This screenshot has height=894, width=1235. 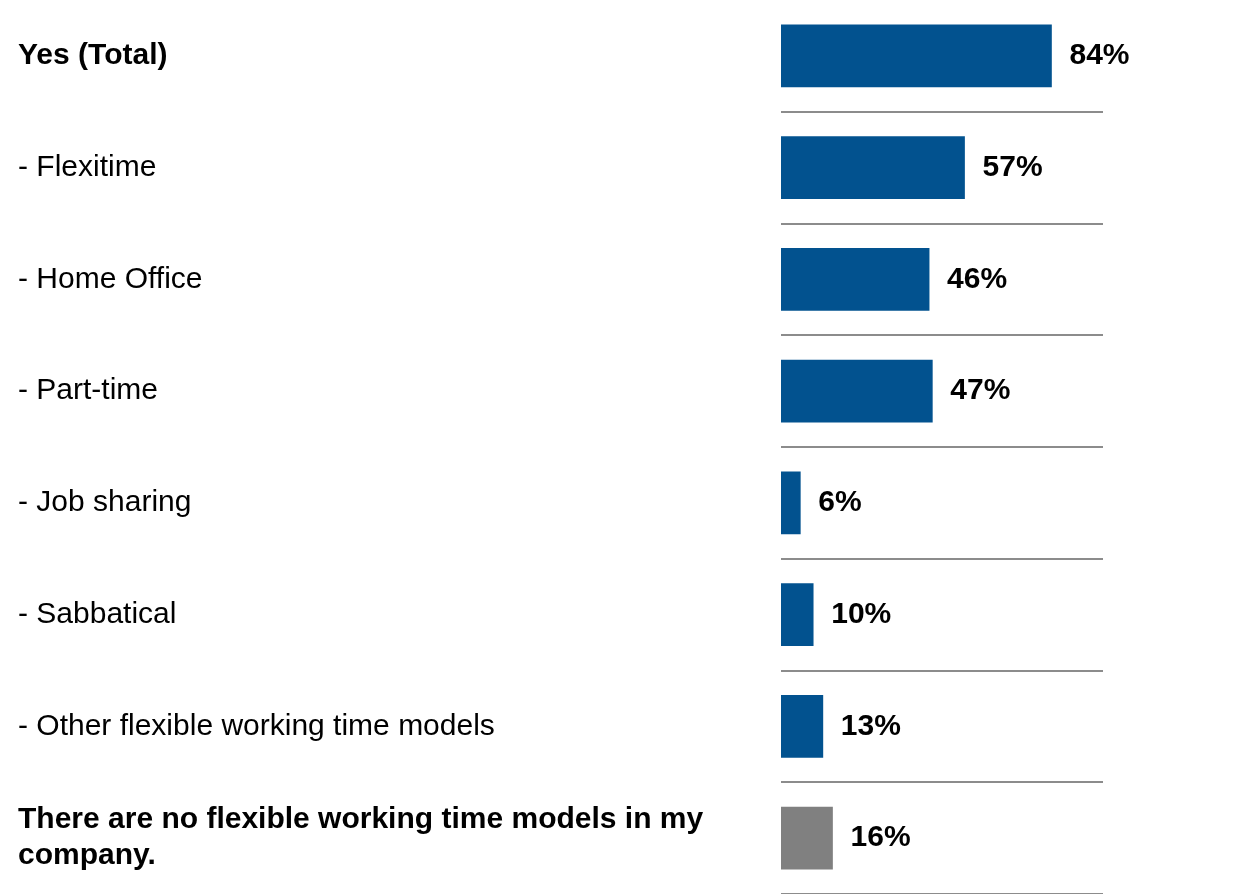 What do you see at coordinates (880, 836) in the screenshot?
I see `data-label: 16%` at bounding box center [880, 836].